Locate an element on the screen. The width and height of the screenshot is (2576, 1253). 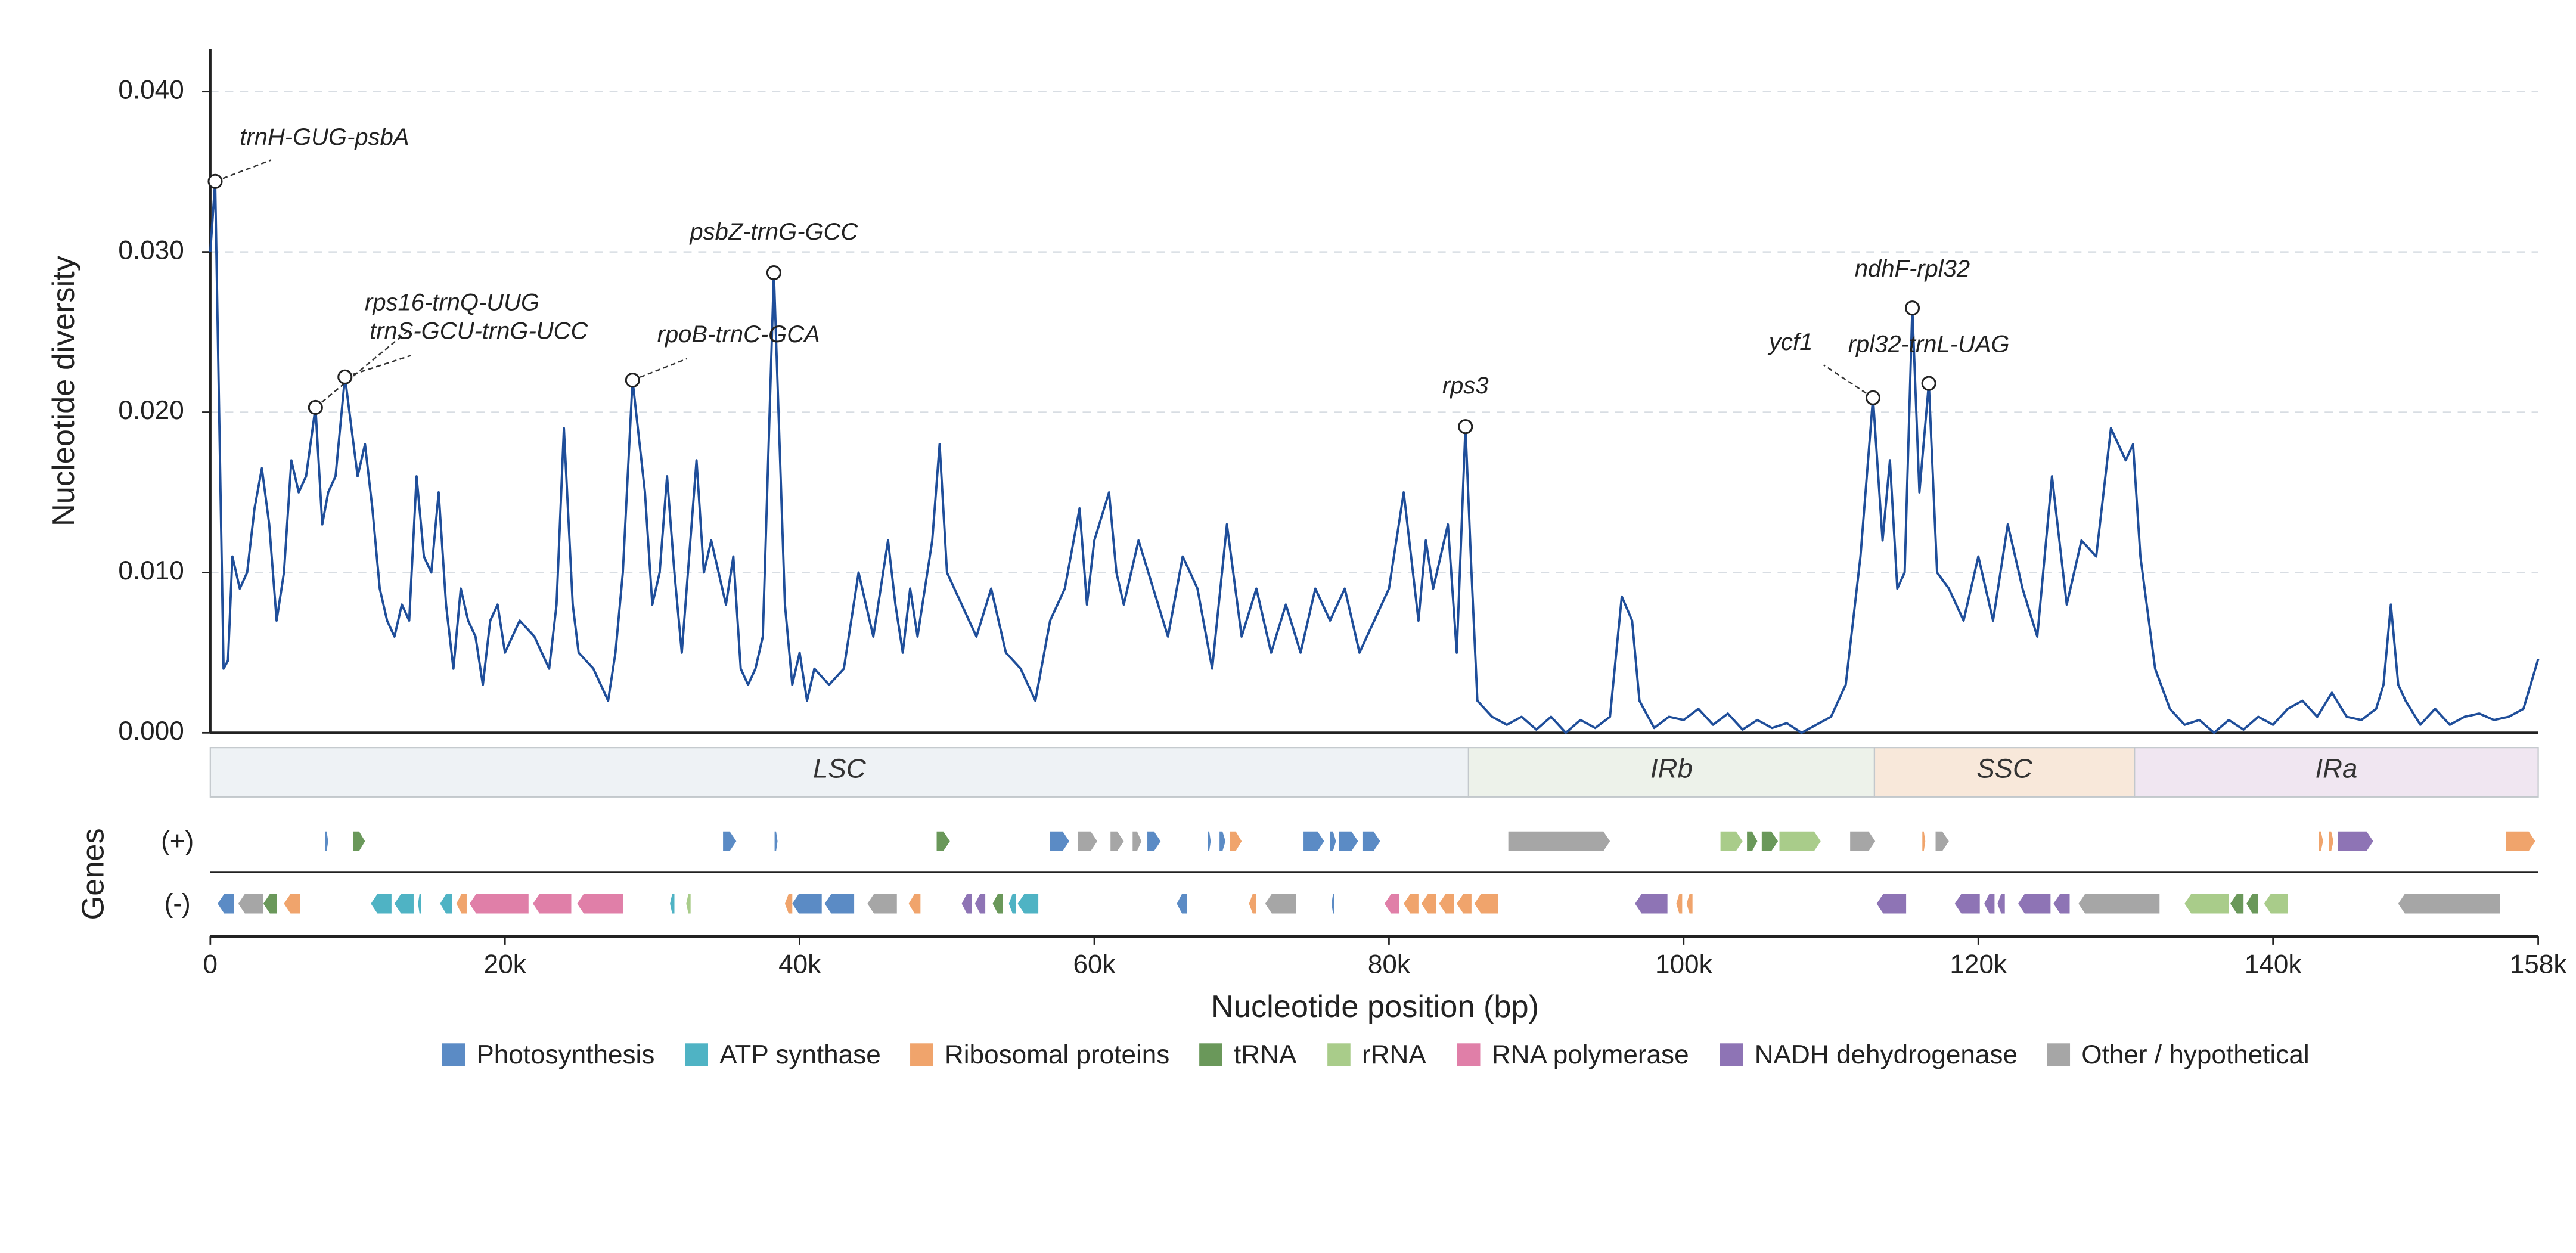
plus-strand-label: (+) is located at coordinates (177, 841).